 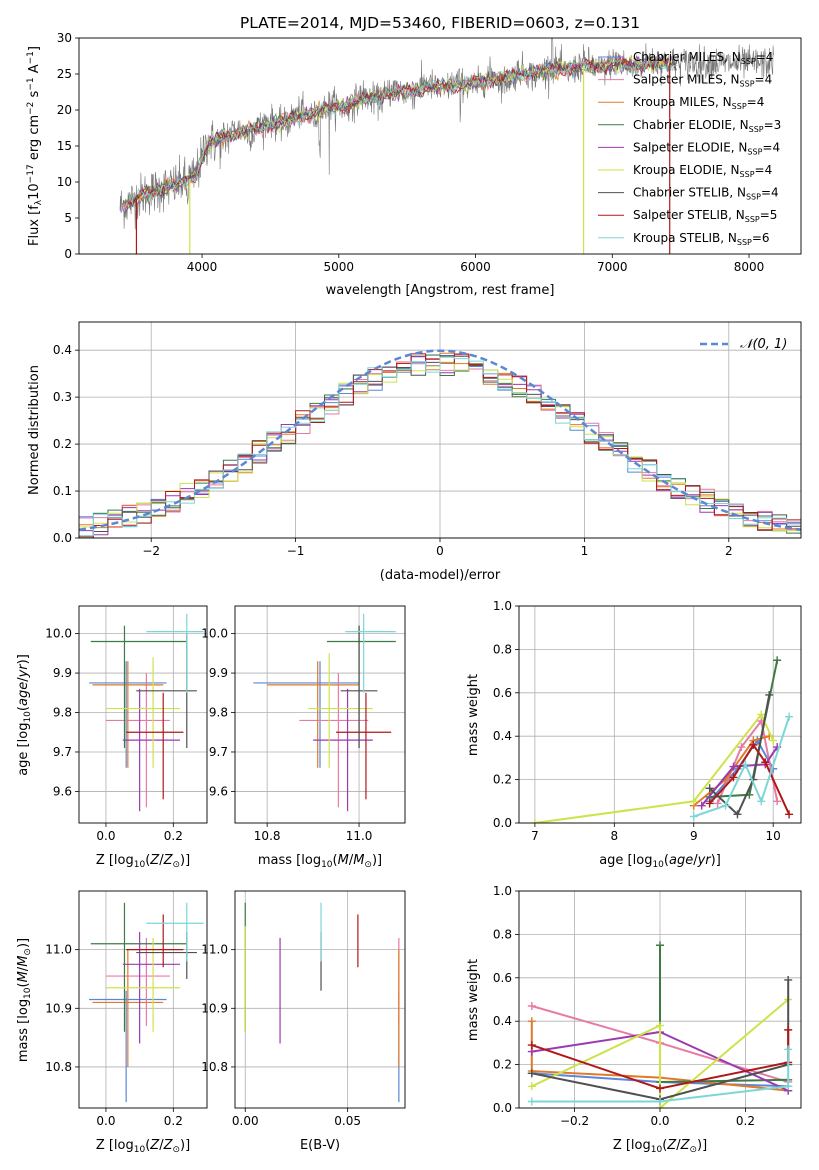 What do you see at coordinates (24, 715) in the screenshot?
I see `z-age-ylabel: age [log10(age/yr)]` at bounding box center [24, 715].